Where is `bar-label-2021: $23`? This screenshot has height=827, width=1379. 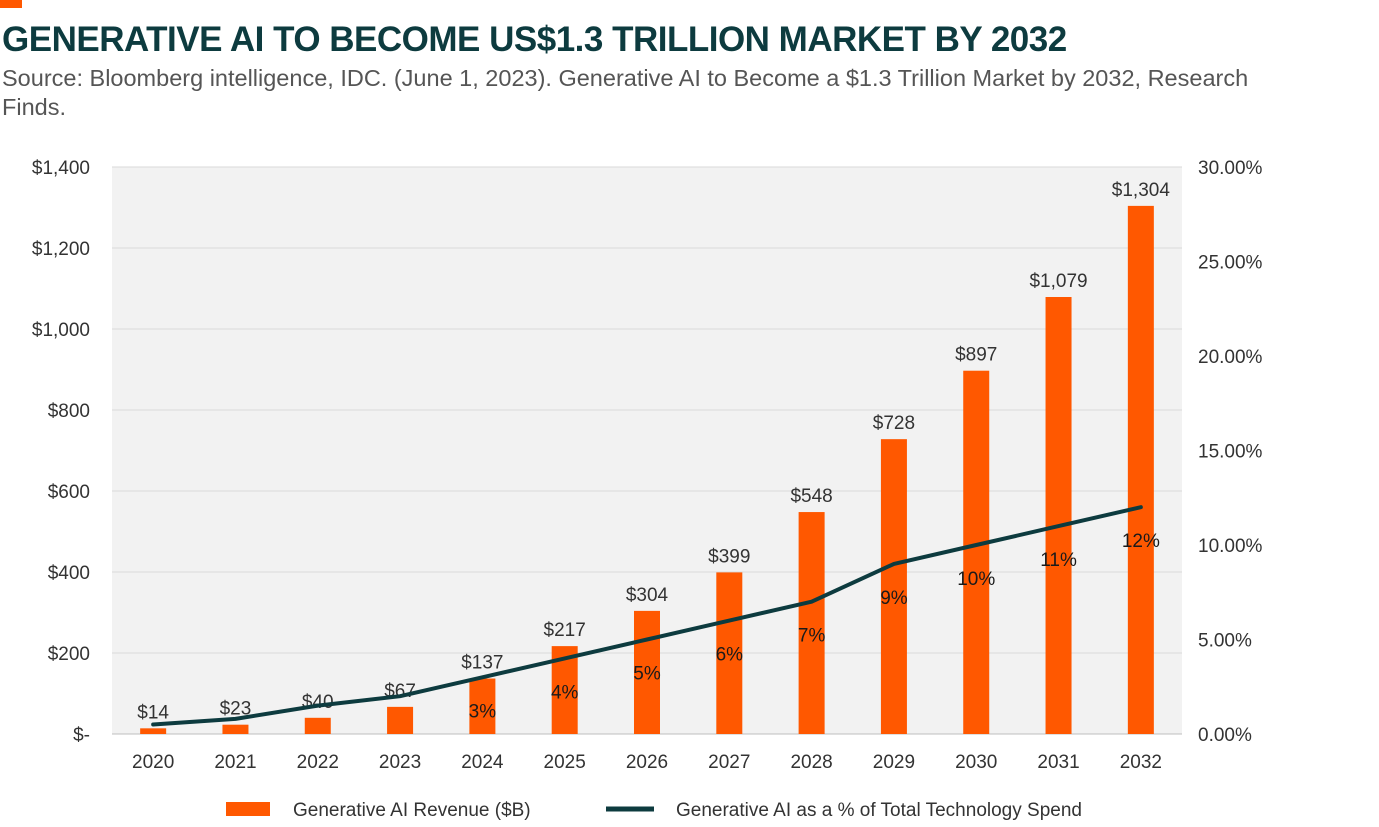 bar-label-2021: $23 is located at coordinates (236, 709).